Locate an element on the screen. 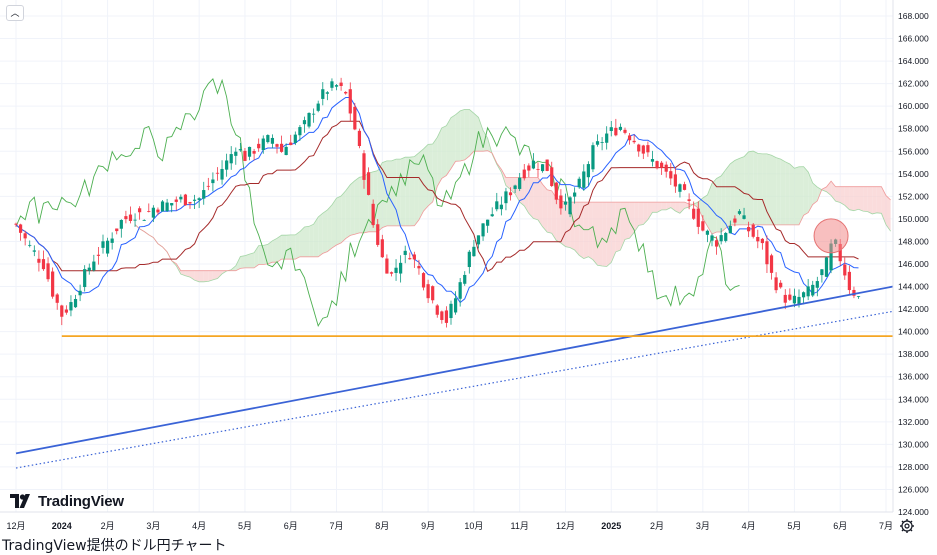 This screenshot has height=555, width=937. gear-icon is located at coordinates (907, 526).